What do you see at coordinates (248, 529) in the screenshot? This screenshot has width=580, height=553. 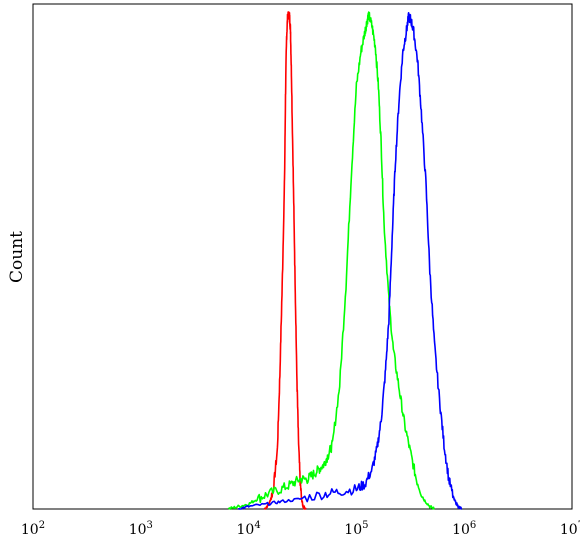 I see `x-tick-label-3: 104` at bounding box center [248, 529].